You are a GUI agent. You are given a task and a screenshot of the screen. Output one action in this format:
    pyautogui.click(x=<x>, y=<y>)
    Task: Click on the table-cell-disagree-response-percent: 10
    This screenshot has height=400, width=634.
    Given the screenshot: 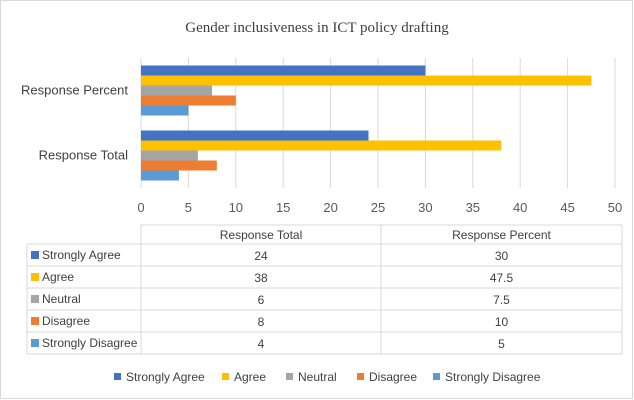 What is the action you would take?
    pyautogui.click(x=502, y=322)
    